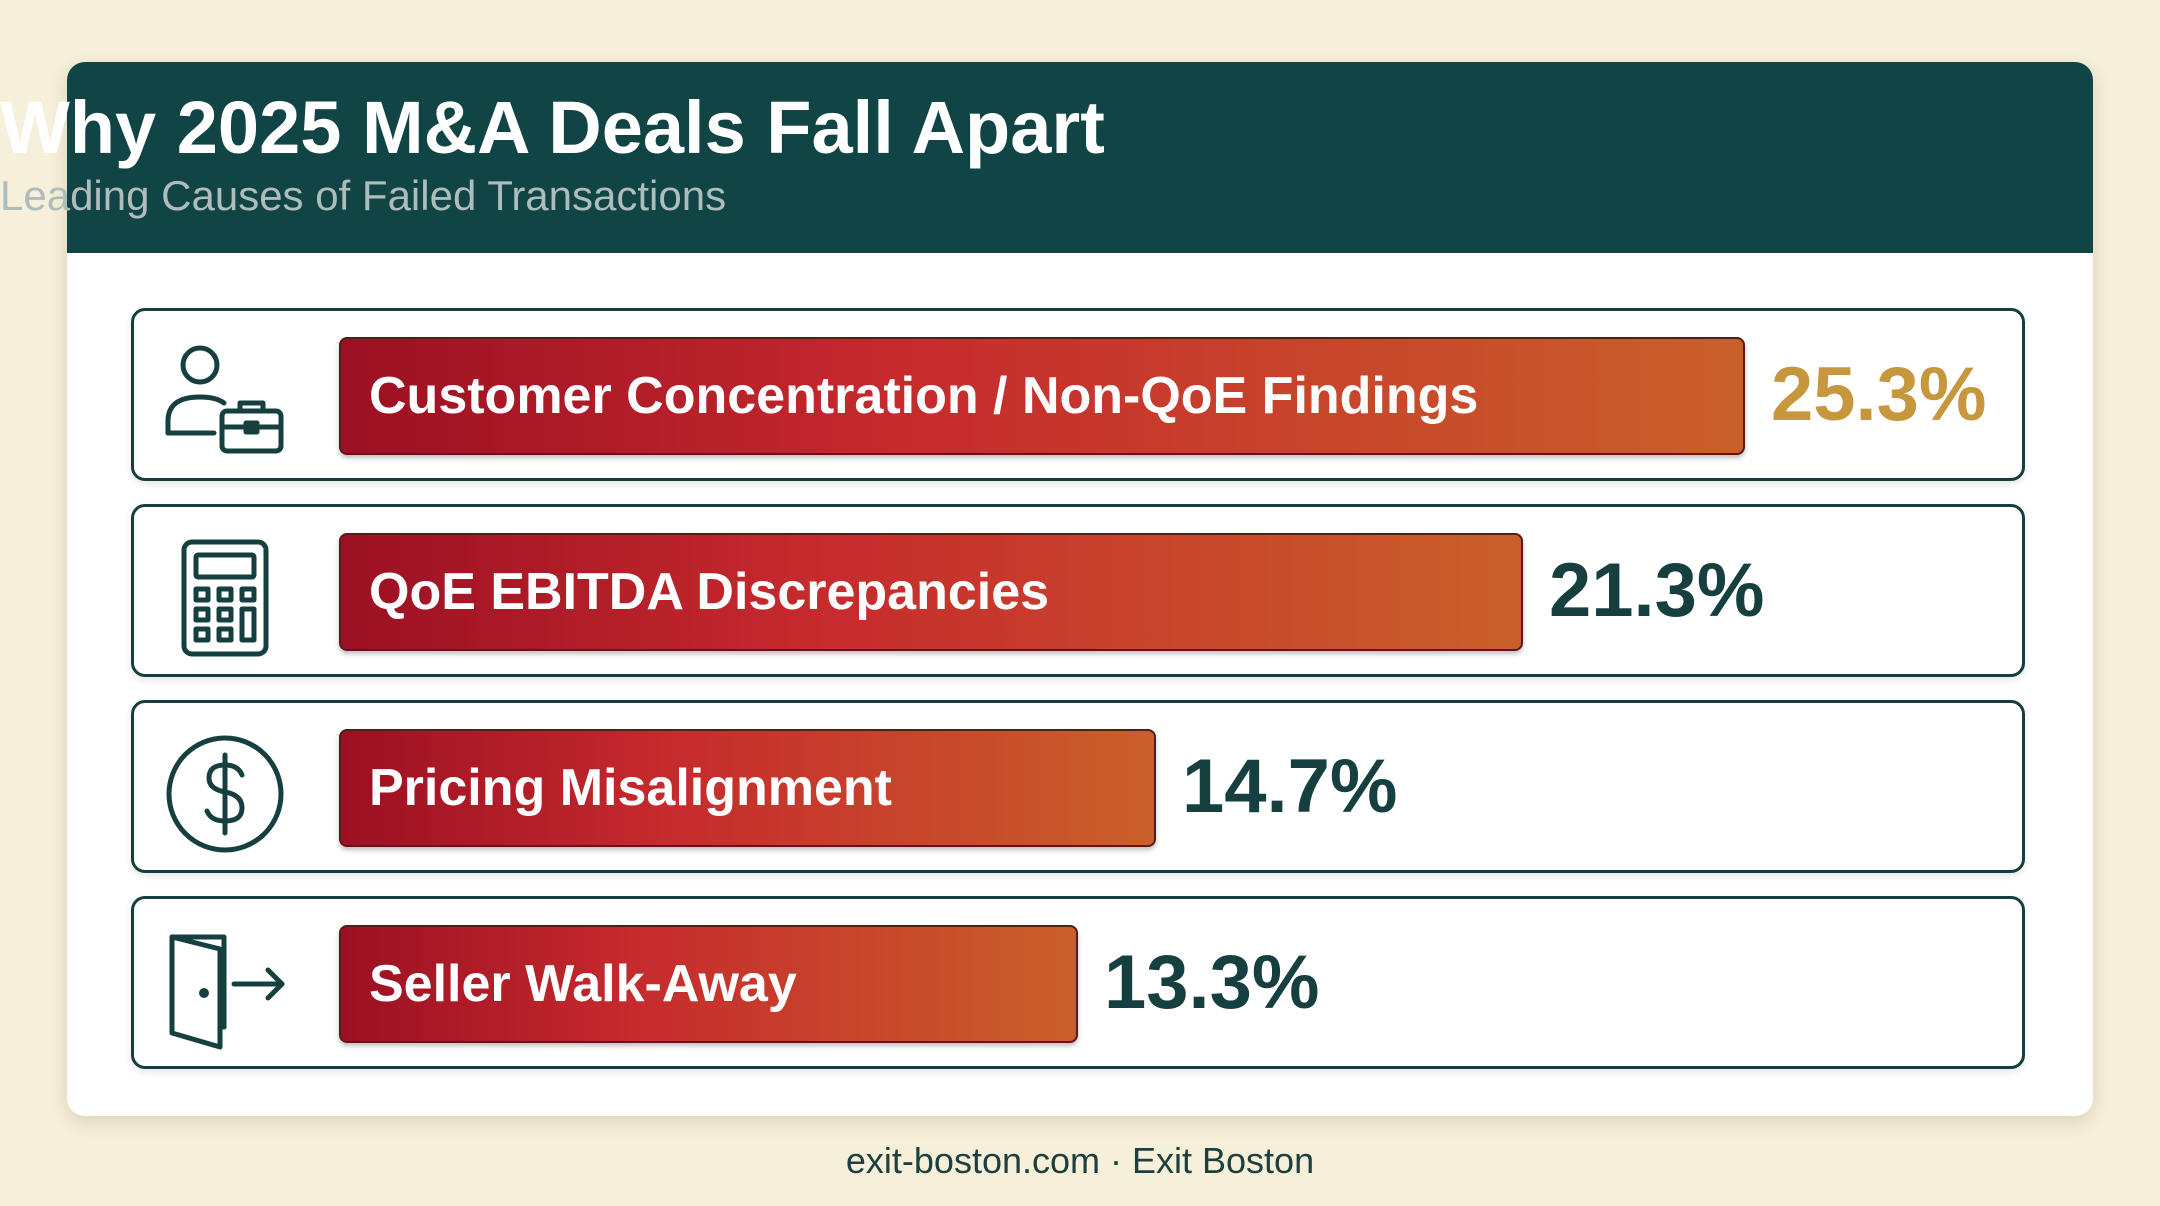 This screenshot has width=2160, height=1206. What do you see at coordinates (1290, 786) in the screenshot?
I see `bar-value-label: 14.7%` at bounding box center [1290, 786].